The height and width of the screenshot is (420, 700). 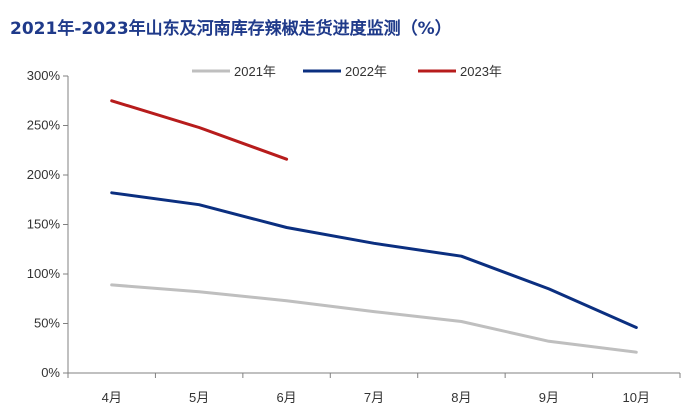 What do you see at coordinates (549, 397) in the screenshot?
I see `x-tick-label: 9月` at bounding box center [549, 397].